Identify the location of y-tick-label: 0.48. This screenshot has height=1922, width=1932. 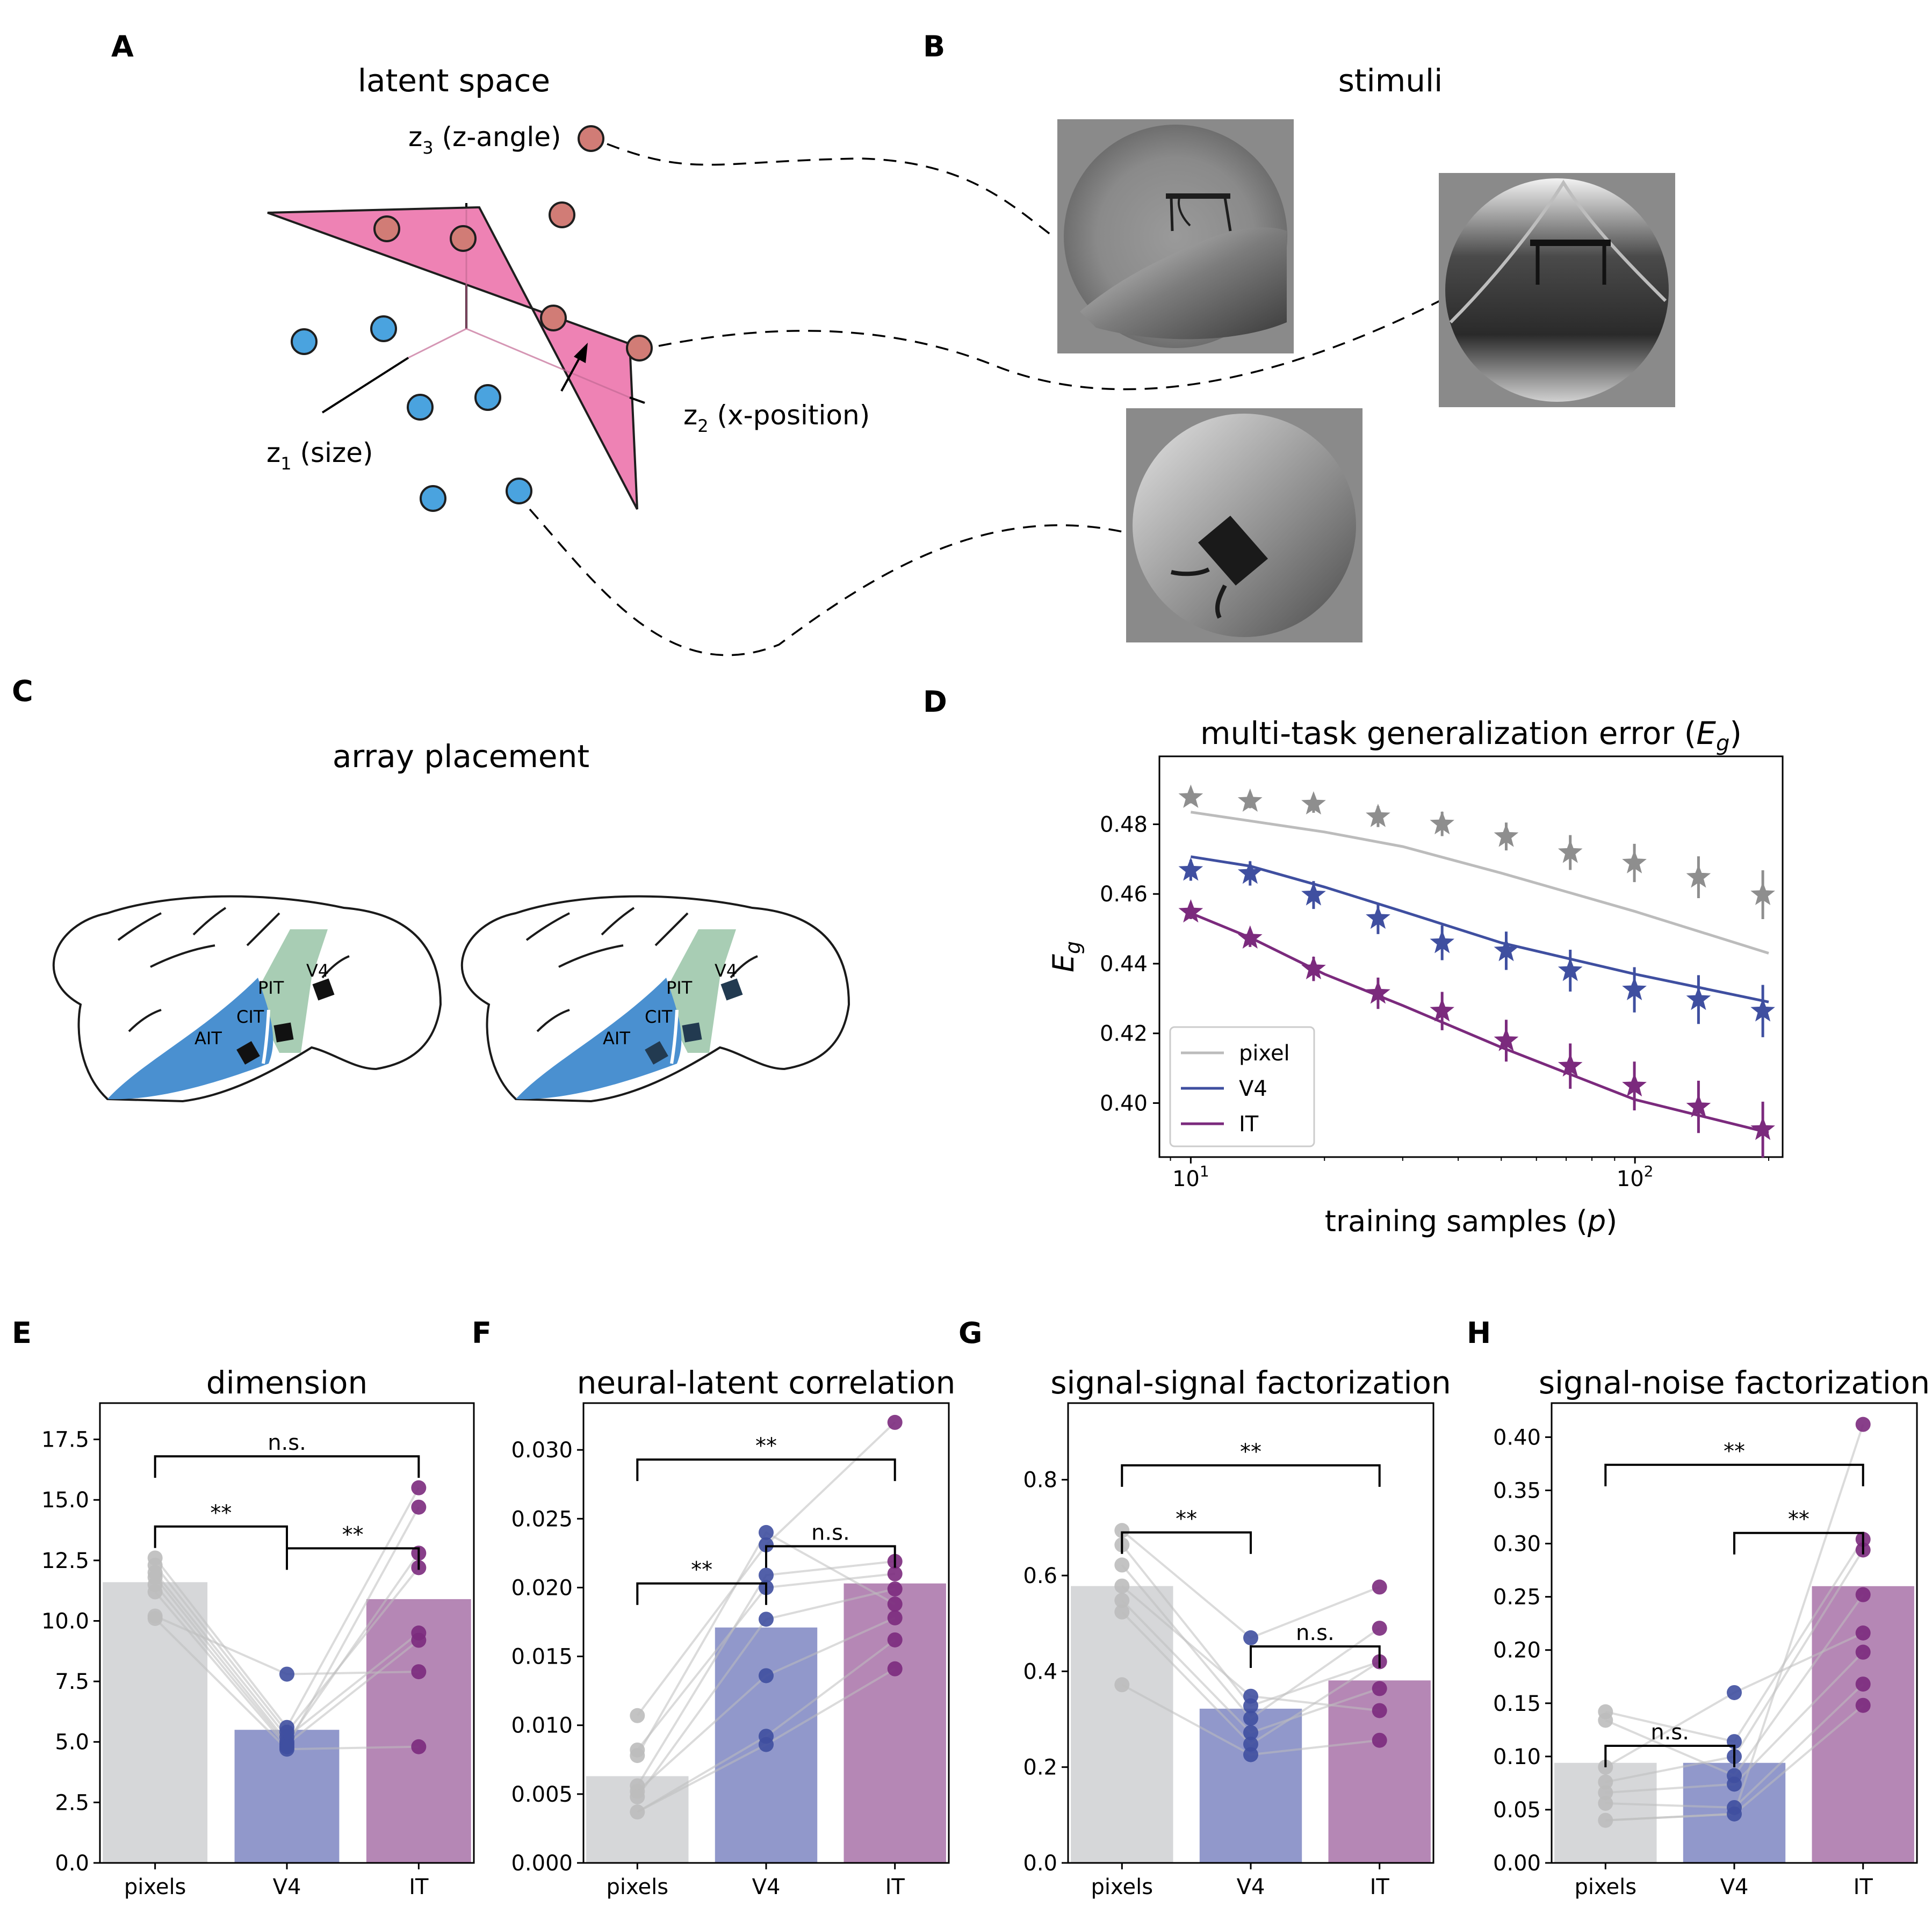
(1124, 824).